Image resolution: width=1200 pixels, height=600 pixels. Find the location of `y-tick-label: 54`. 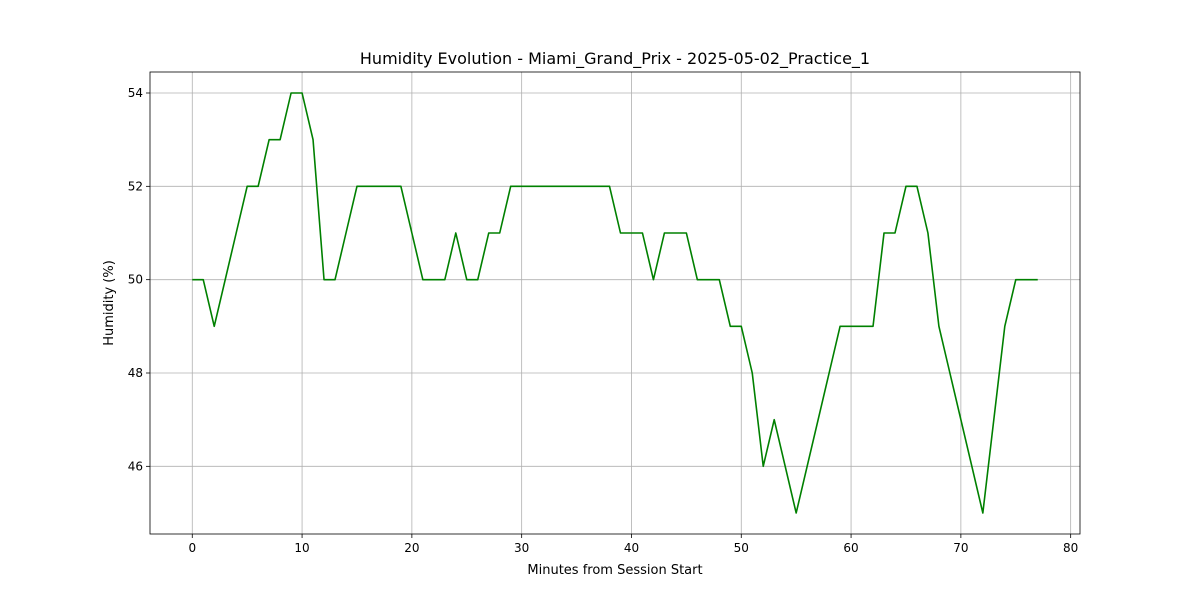

y-tick-label: 54 is located at coordinates (135, 93).